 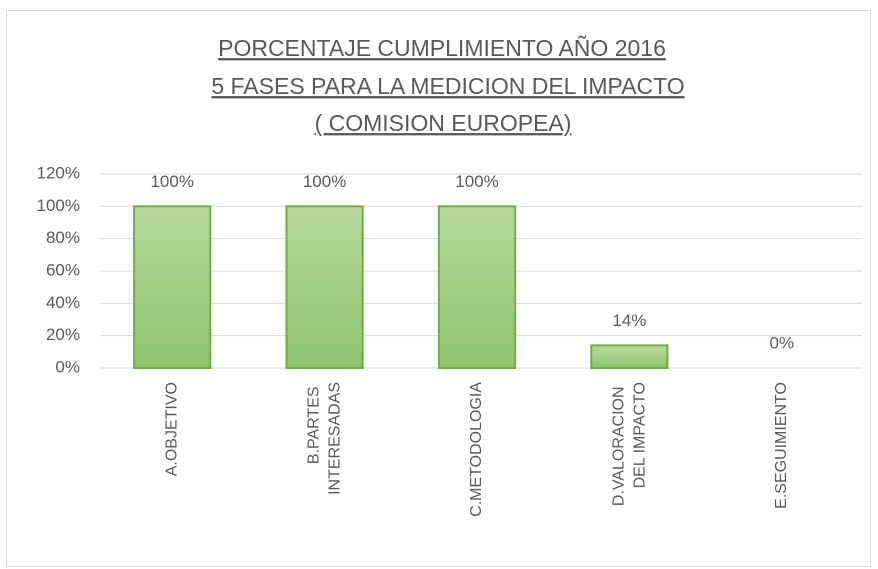 I want to click on x-tick-label: C.METODOLOGIA, so click(x=476, y=449).